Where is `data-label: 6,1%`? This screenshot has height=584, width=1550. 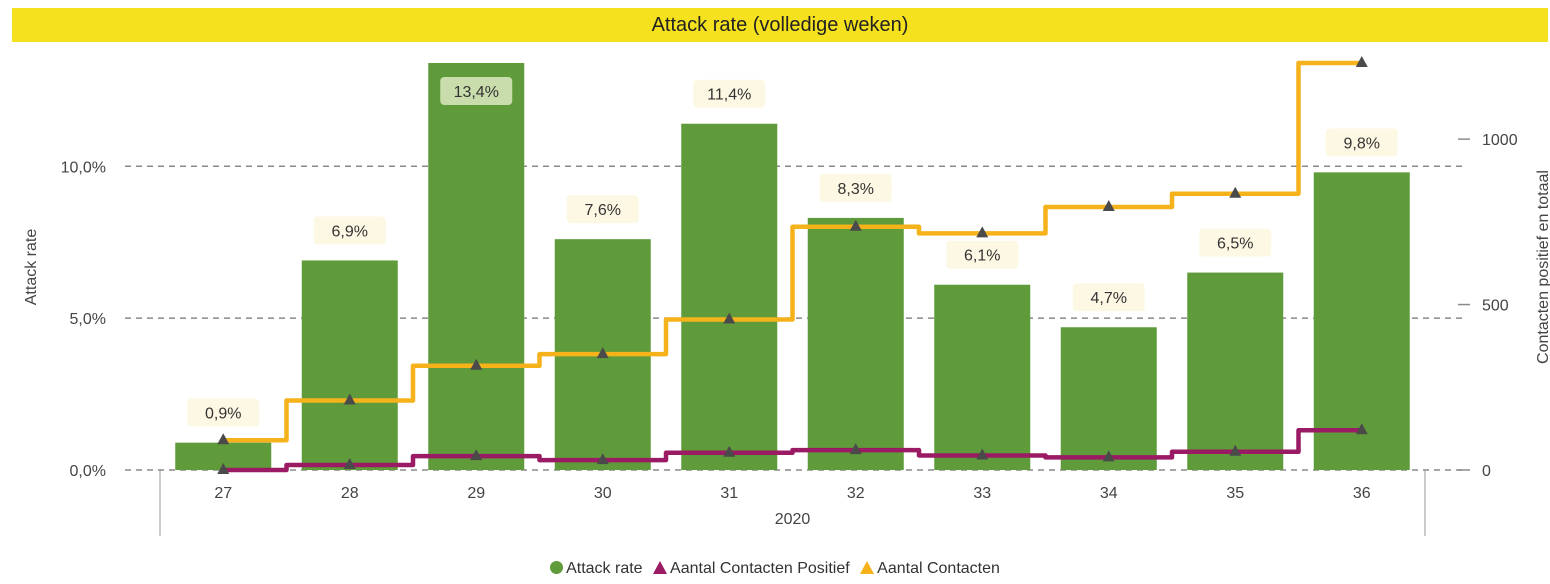 data-label: 6,1% is located at coordinates (982, 256).